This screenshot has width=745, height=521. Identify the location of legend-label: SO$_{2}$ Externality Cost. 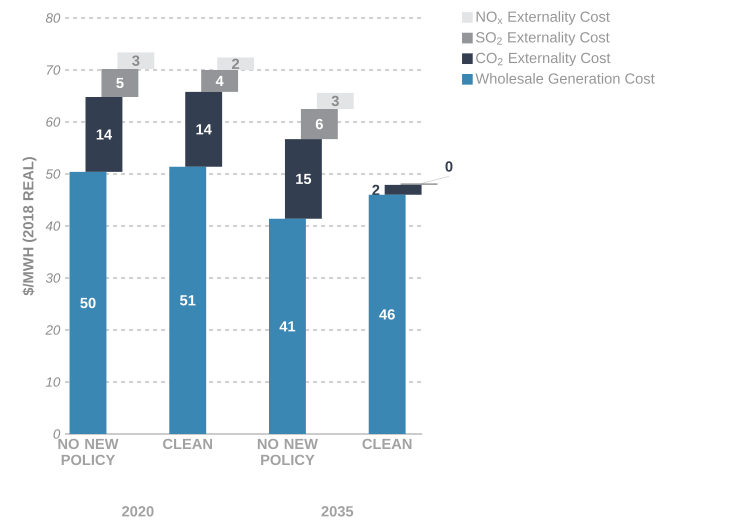
(543, 39).